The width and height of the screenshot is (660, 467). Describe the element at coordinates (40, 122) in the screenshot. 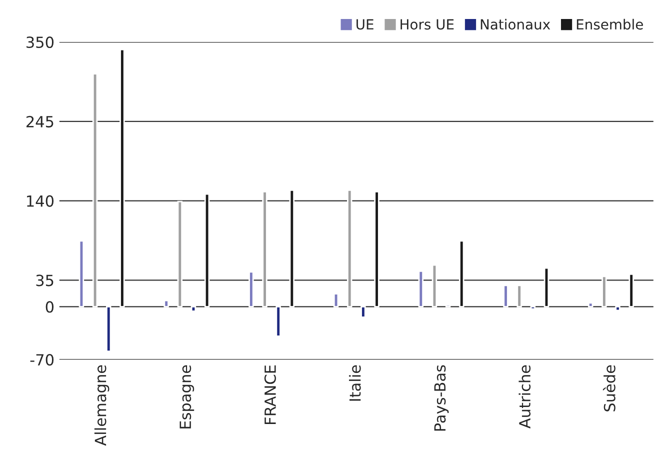

I see `y-tick-label: 245` at that location.